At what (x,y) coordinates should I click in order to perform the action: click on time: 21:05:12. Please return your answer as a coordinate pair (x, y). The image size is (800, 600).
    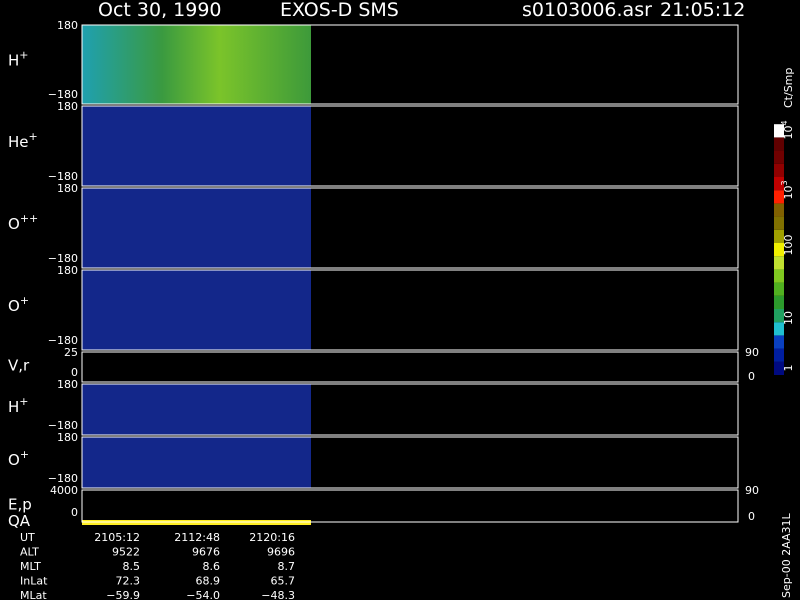
    Looking at the image, I should click on (702, 10).